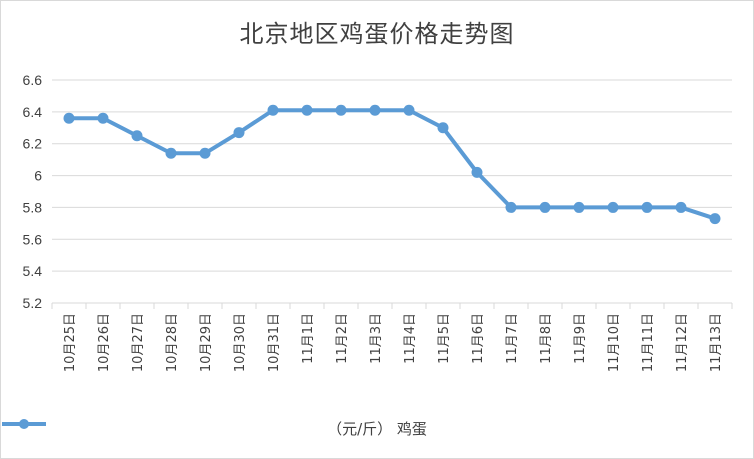 This screenshot has height=459, width=754. Describe the element at coordinates (512, 338) in the screenshot. I see `x-category-label: 11月7日` at that location.